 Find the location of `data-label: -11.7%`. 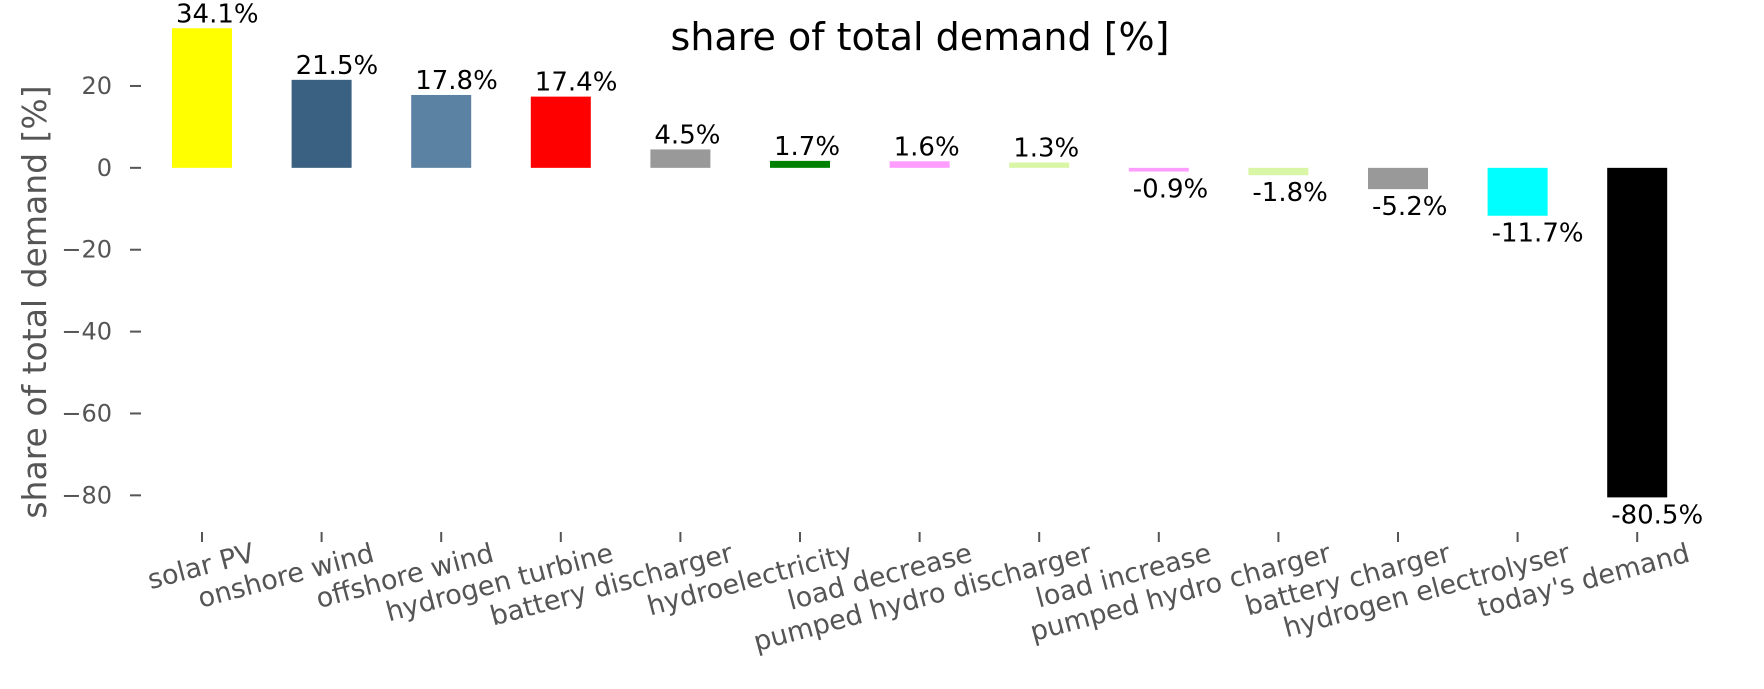

data-label: -11.7% is located at coordinates (1538, 234).